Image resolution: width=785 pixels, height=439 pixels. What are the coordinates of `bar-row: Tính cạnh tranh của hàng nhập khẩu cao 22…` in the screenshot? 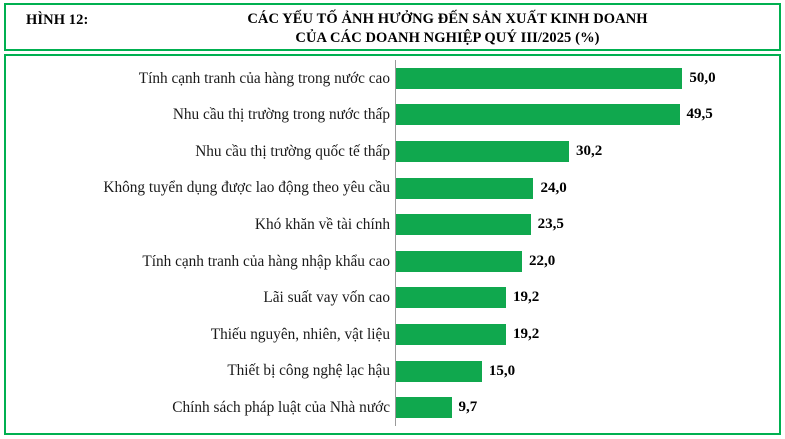 It's located at (392, 261).